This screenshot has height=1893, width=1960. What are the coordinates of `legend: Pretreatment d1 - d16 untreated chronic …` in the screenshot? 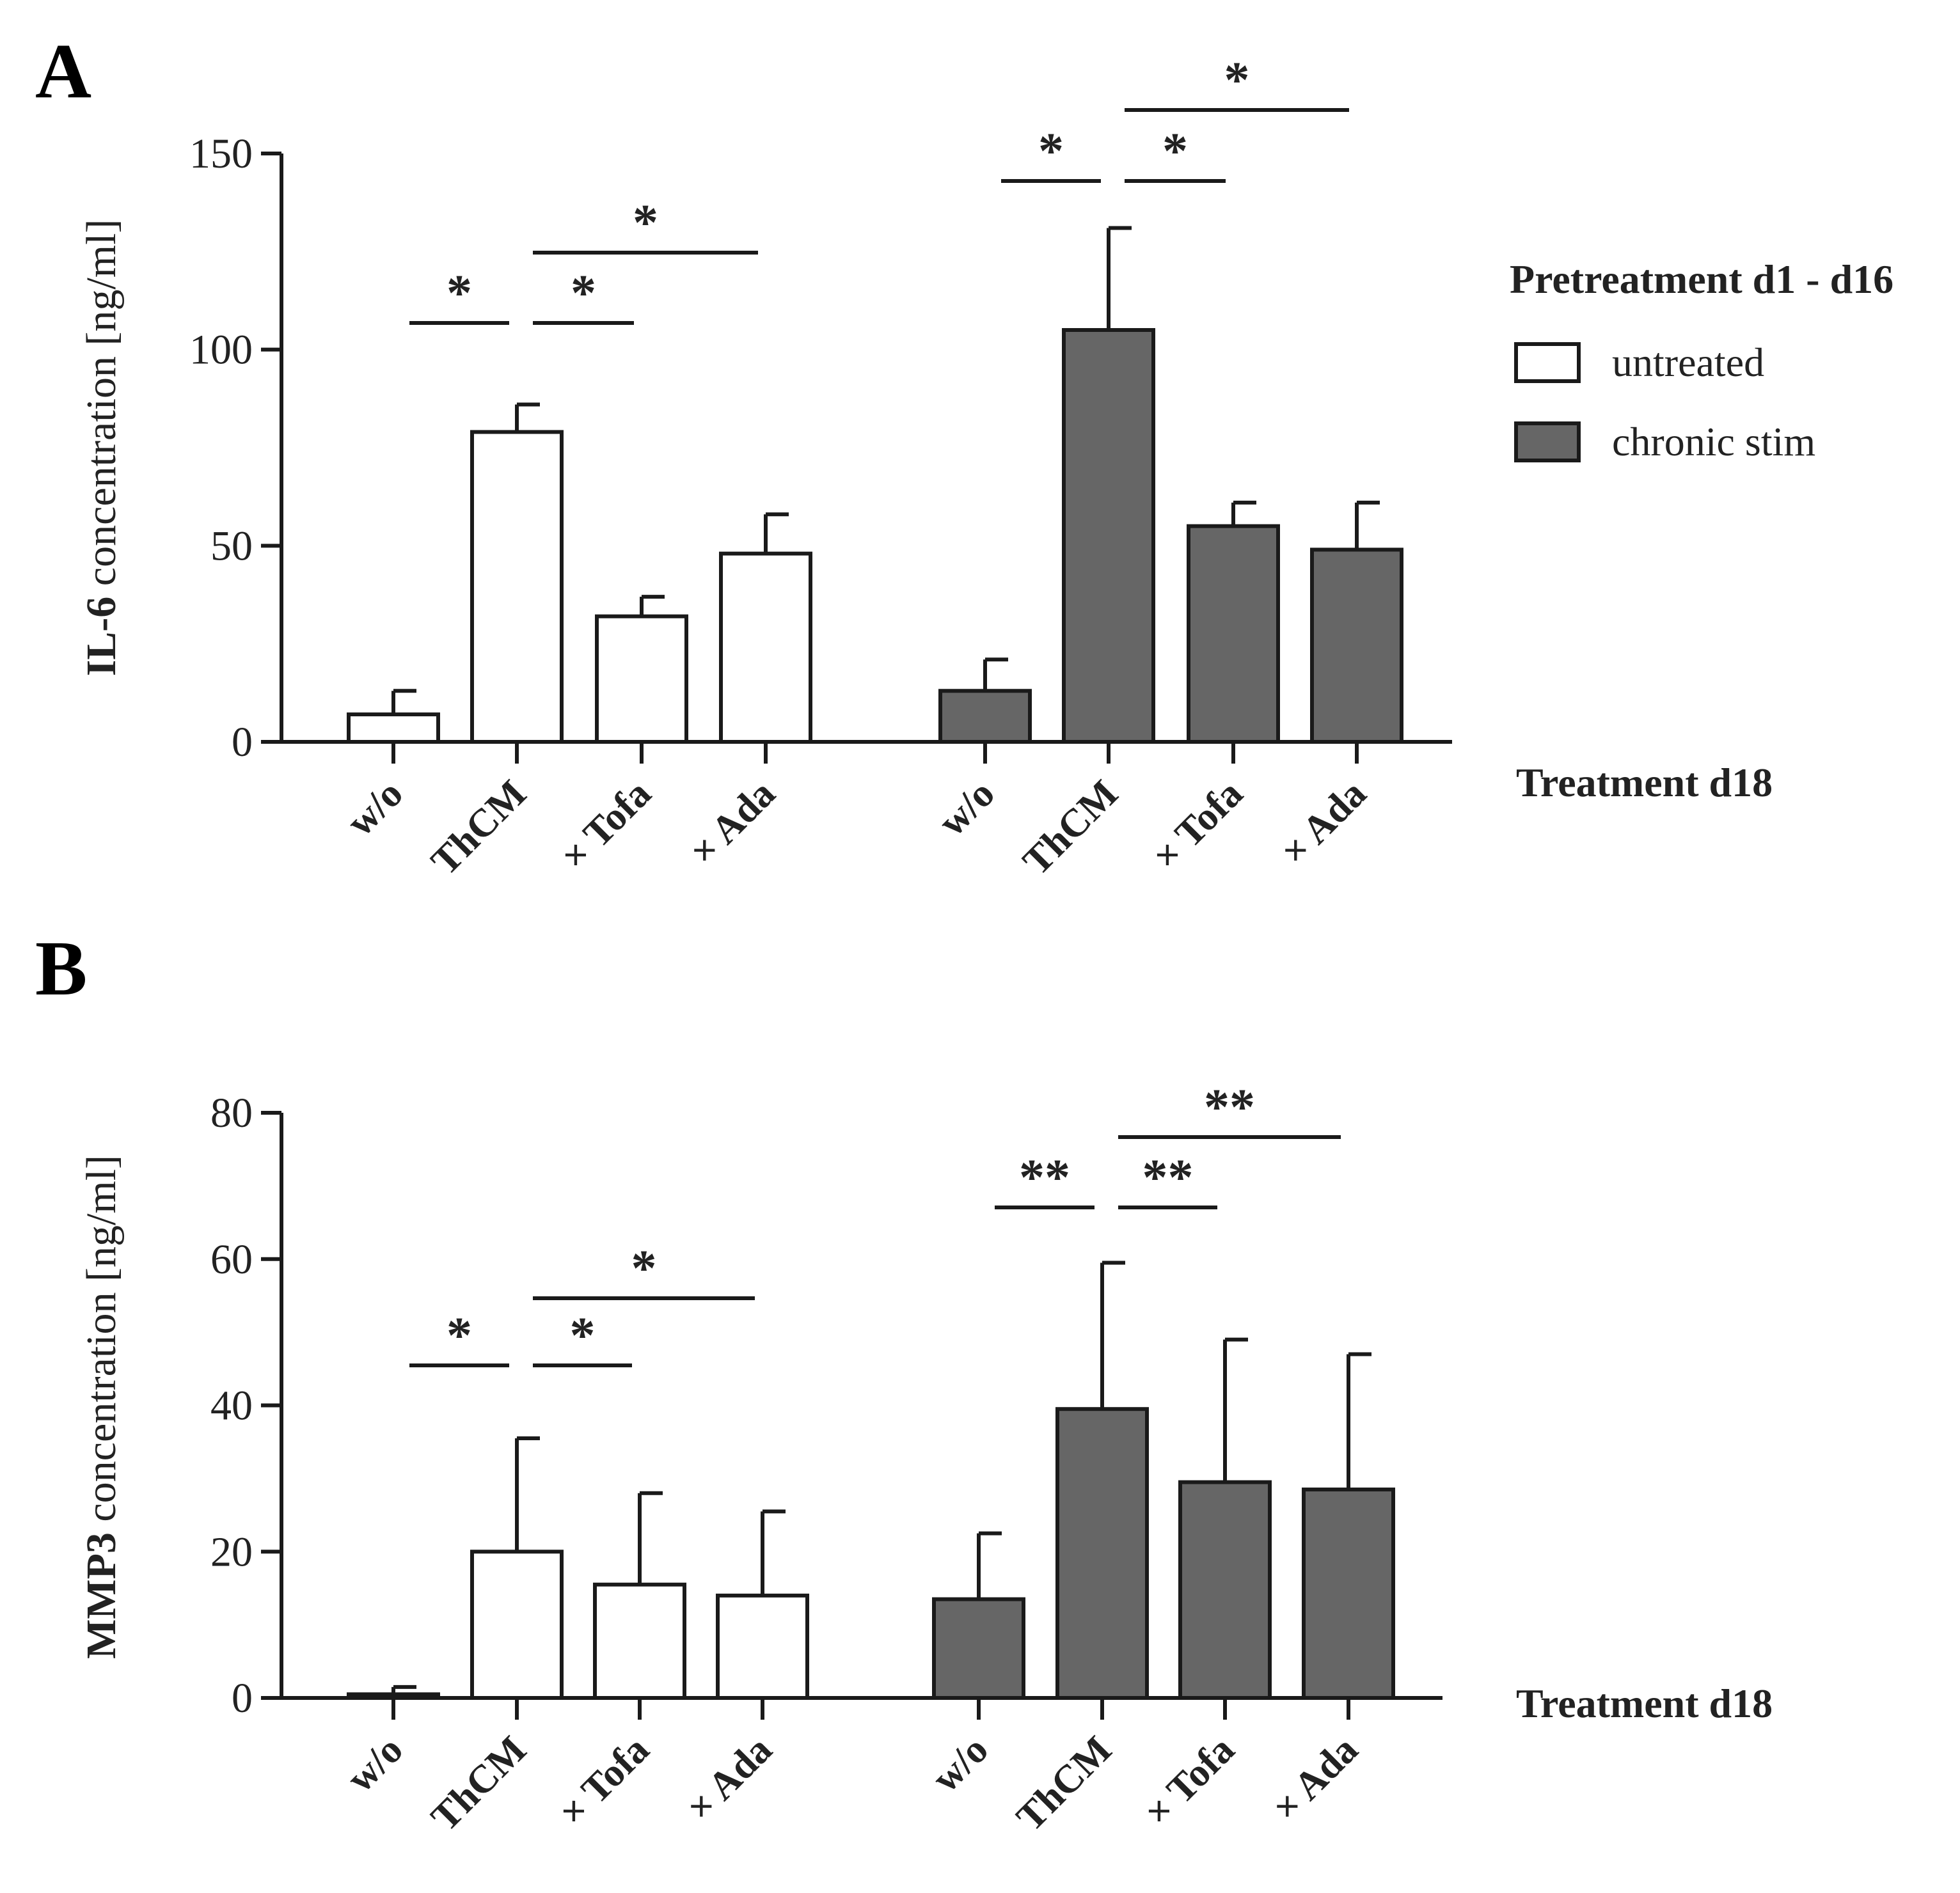 It's located at (1701, 360).